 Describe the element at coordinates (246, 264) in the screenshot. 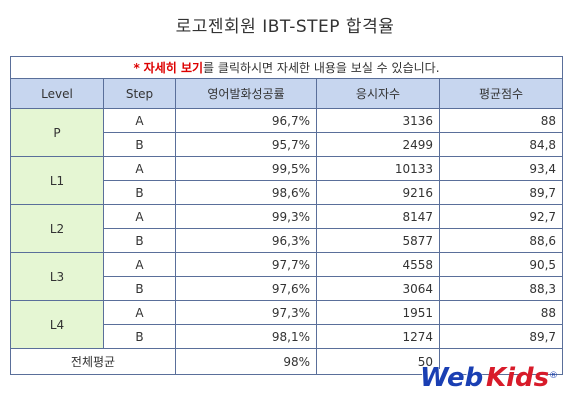

I see `rate-cell: 97,7%` at that location.